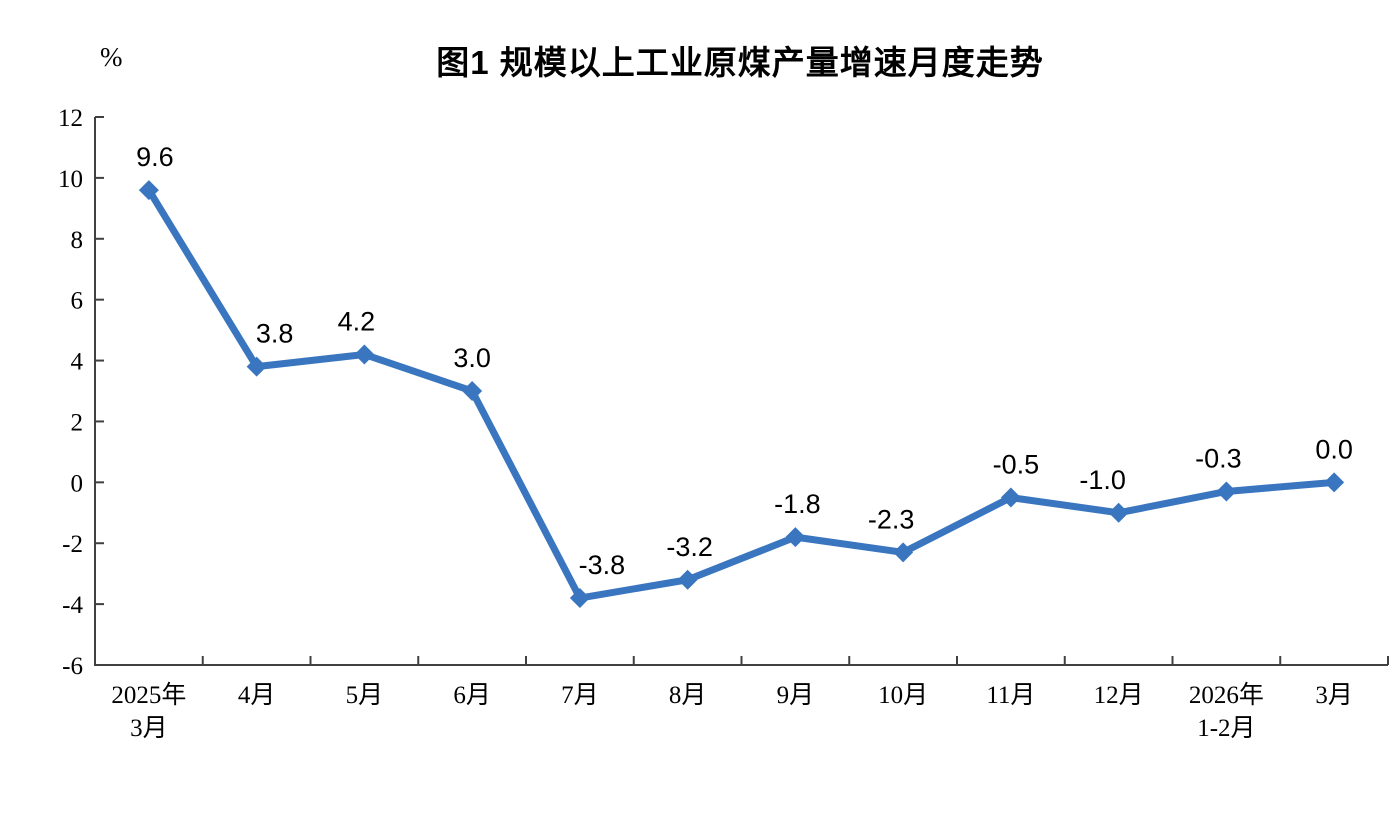 The image size is (1400, 835). What do you see at coordinates (1119, 695) in the screenshot?
I see `x-axis-label: 12月` at bounding box center [1119, 695].